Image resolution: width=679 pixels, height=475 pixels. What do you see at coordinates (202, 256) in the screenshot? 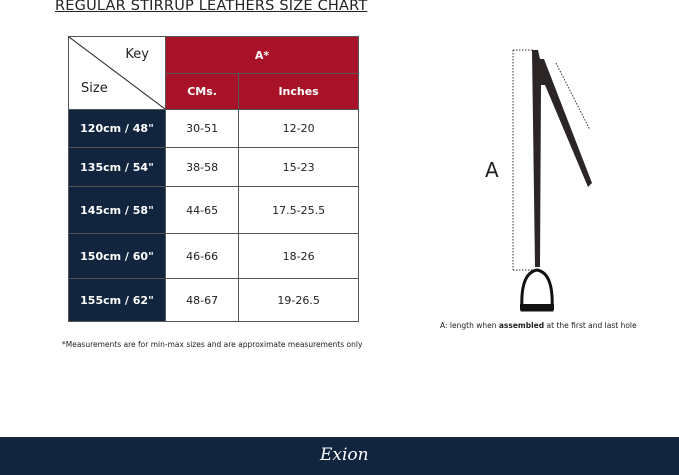
I see `cms-cell: 46-66` at bounding box center [202, 256].